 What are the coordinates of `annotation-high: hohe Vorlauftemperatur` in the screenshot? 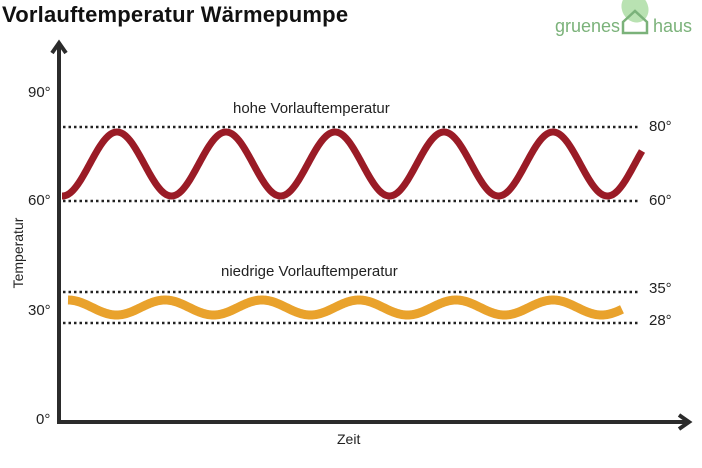 It's located at (311, 108).